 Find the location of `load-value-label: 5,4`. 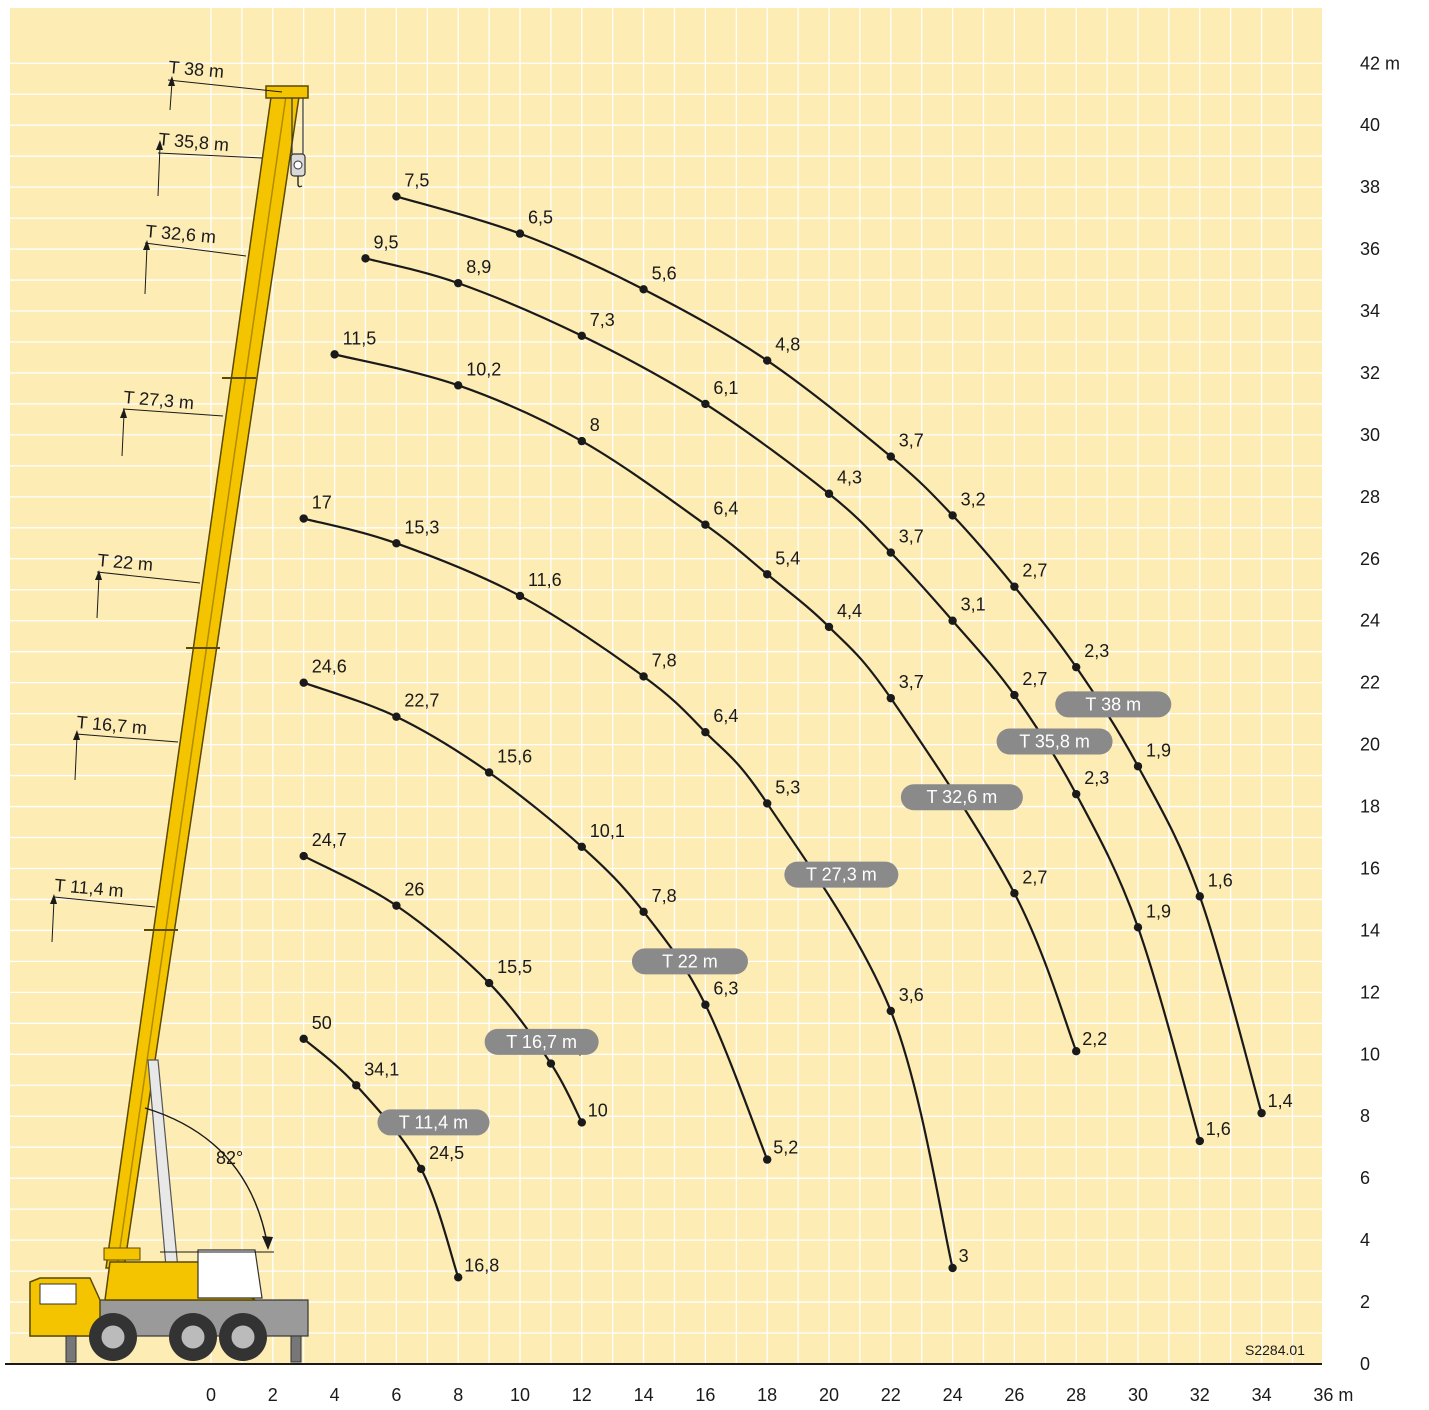

load-value-label: 5,4 is located at coordinates (787, 558).